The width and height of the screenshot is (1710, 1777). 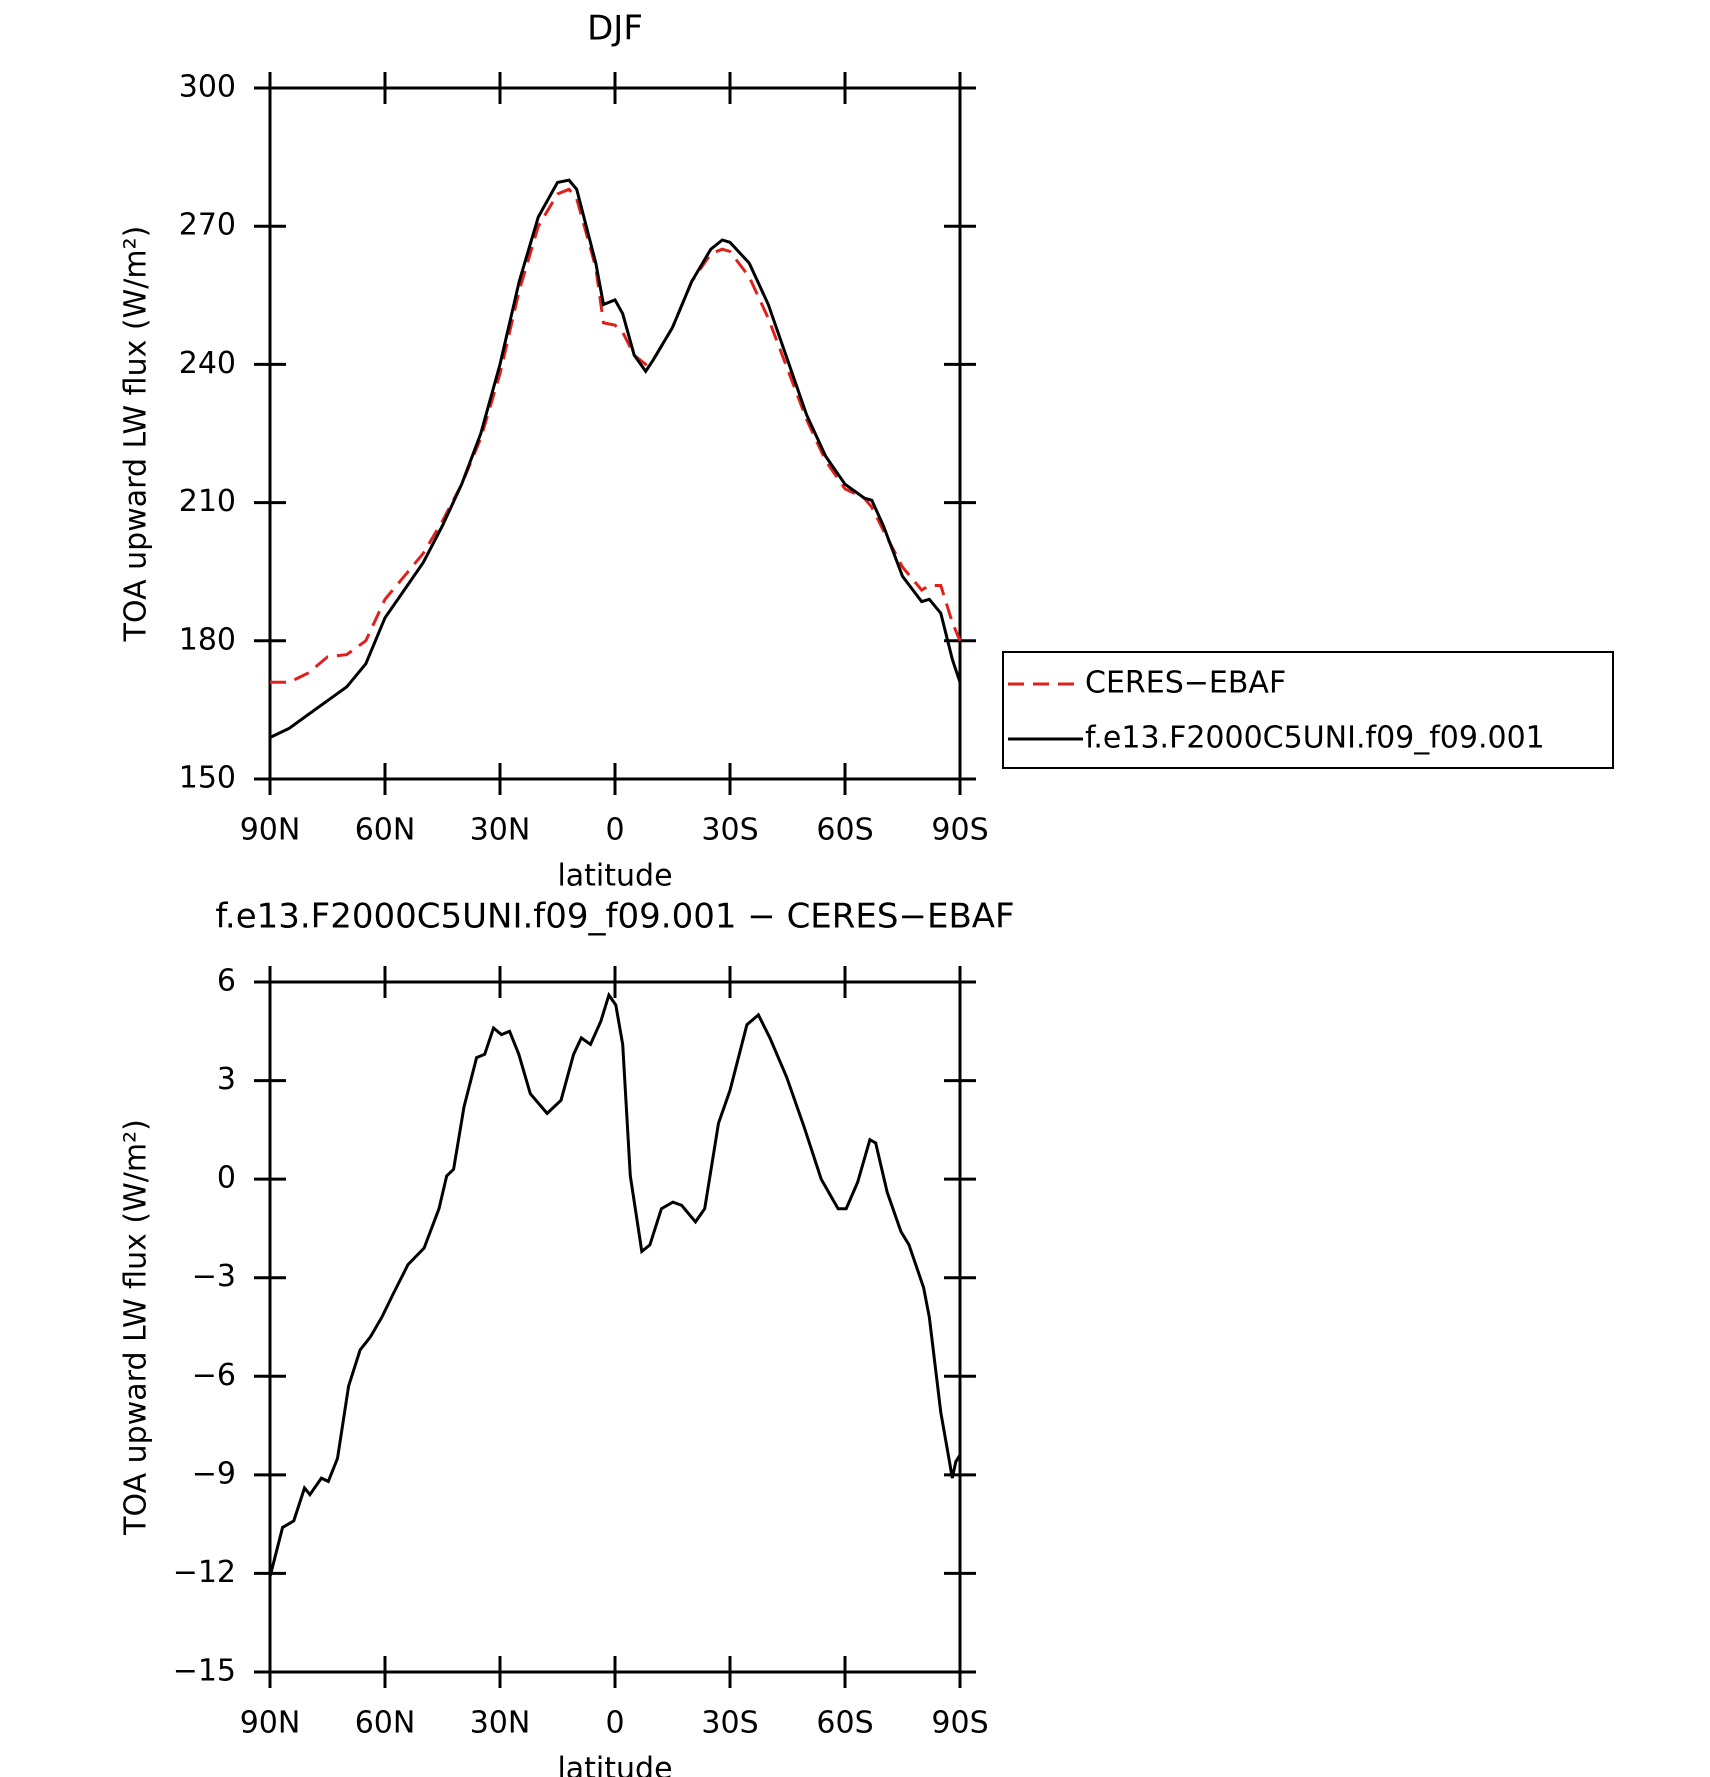 What do you see at coordinates (207, 363) in the screenshot?
I see `y-tick-label: 240` at bounding box center [207, 363].